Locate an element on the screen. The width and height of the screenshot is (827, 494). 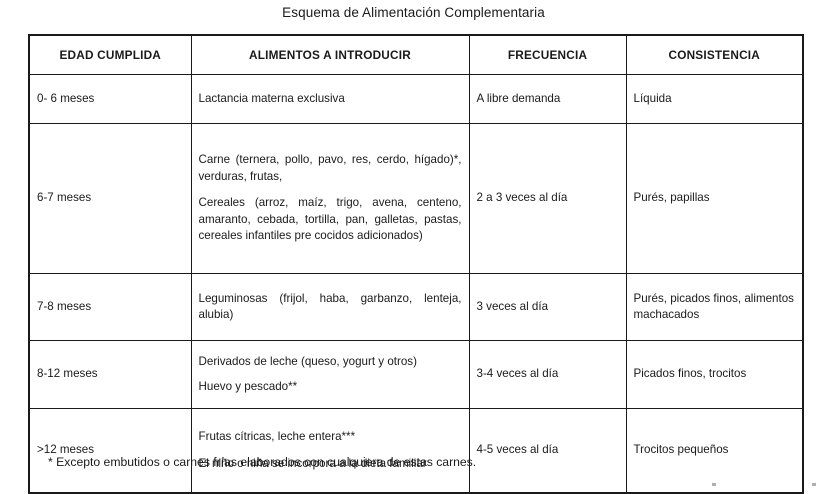
column-header-foods: ALIMENTOS A INTRODUCIR is located at coordinates (330, 54).